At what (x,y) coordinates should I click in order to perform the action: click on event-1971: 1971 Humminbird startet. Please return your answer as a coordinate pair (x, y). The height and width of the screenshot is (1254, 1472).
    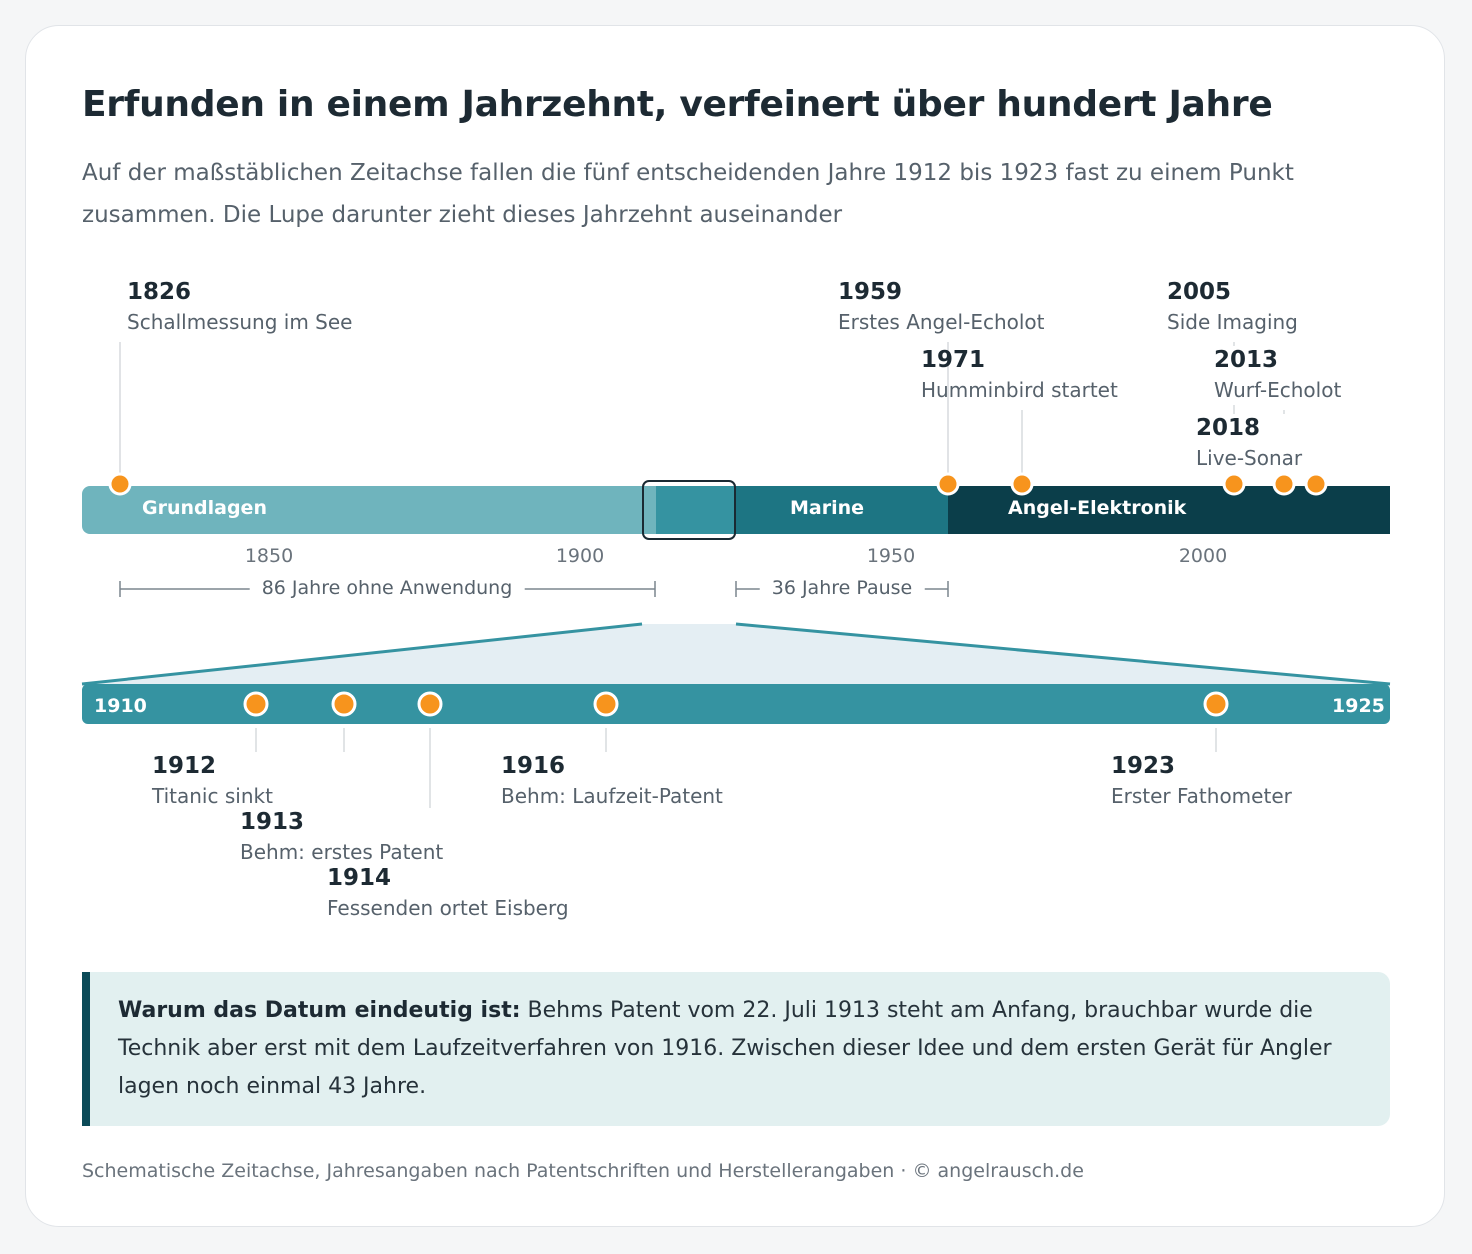
    Looking at the image, I should click on (1019, 376).